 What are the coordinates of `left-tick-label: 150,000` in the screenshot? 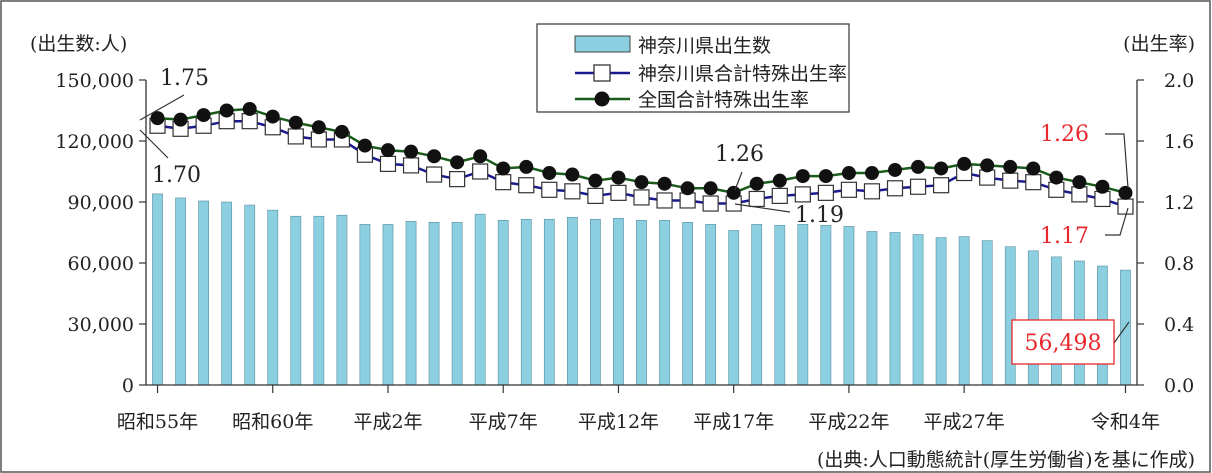 It's located at (94, 81).